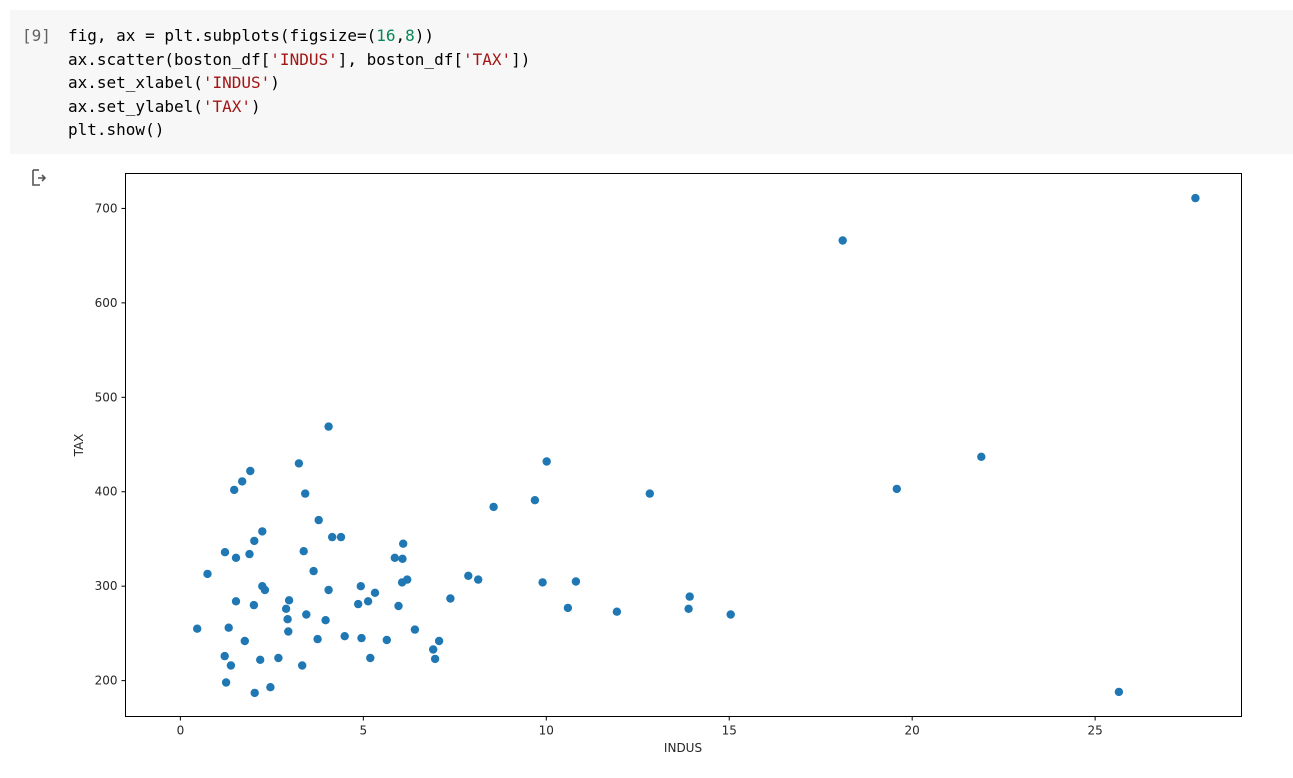  I want to click on y-tick-label: 600, so click(106, 303).